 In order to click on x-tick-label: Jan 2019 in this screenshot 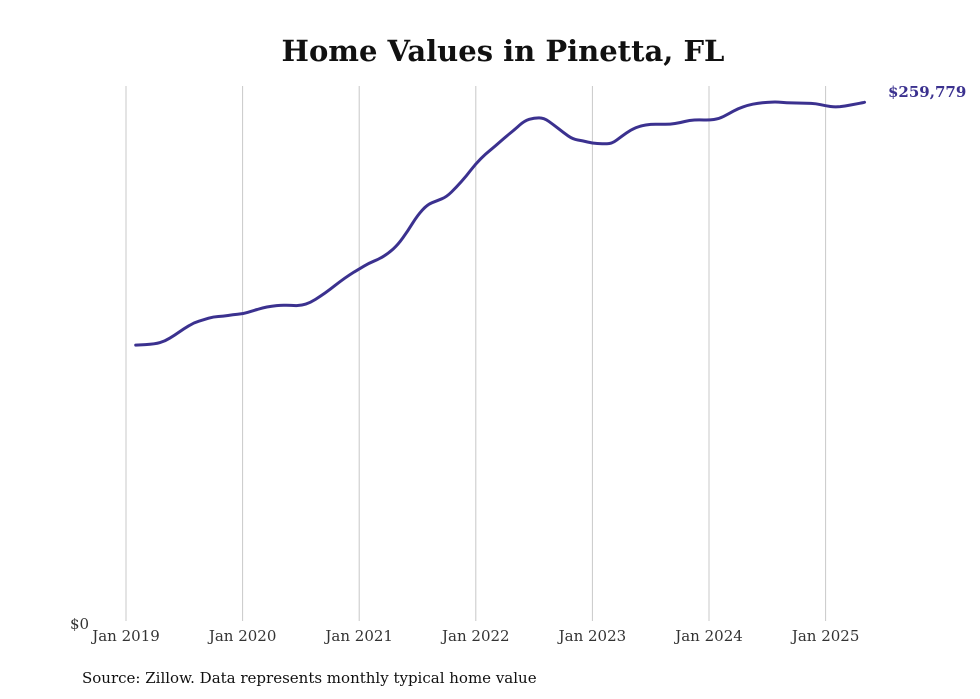, I will do `click(125, 636)`.